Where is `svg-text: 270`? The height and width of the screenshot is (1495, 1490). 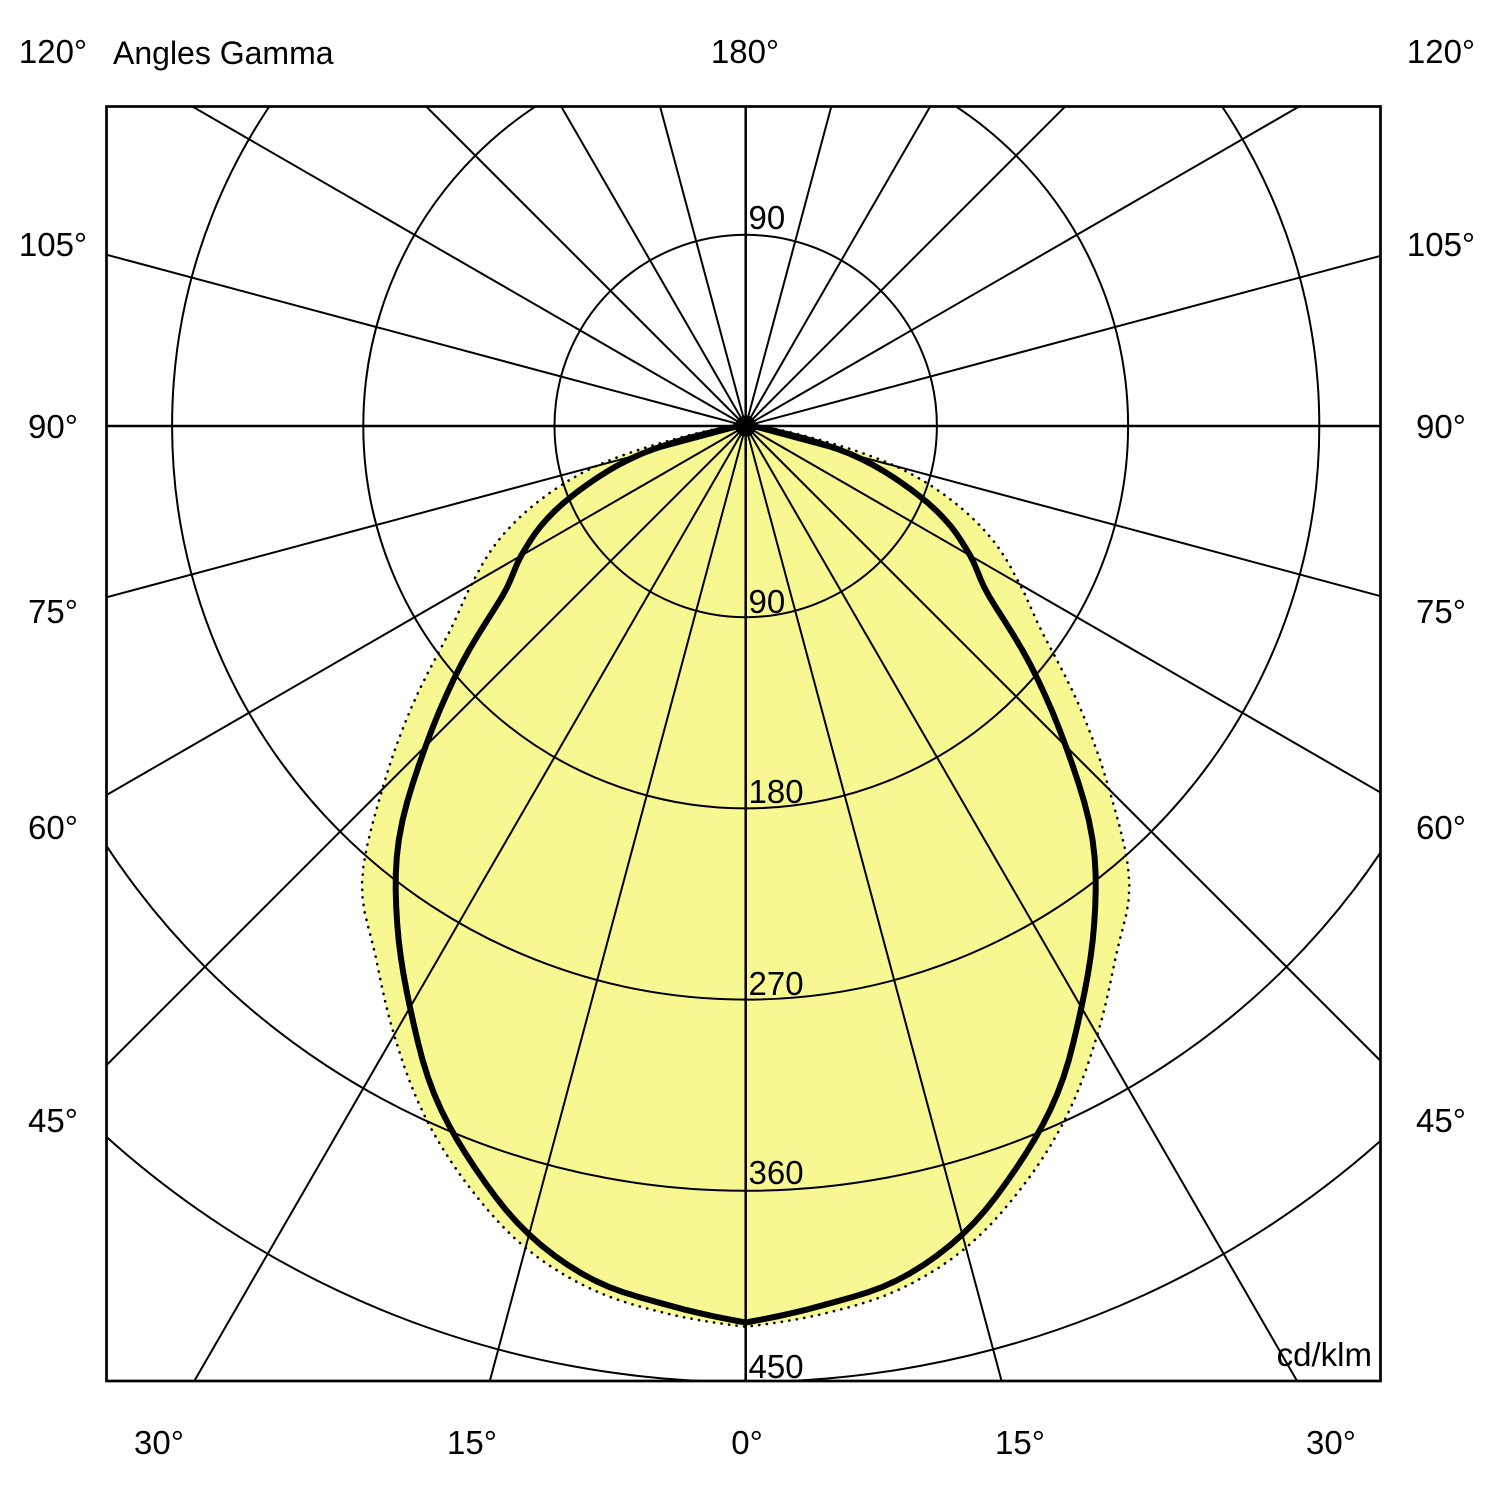 svg-text: 270 is located at coordinates (776, 983).